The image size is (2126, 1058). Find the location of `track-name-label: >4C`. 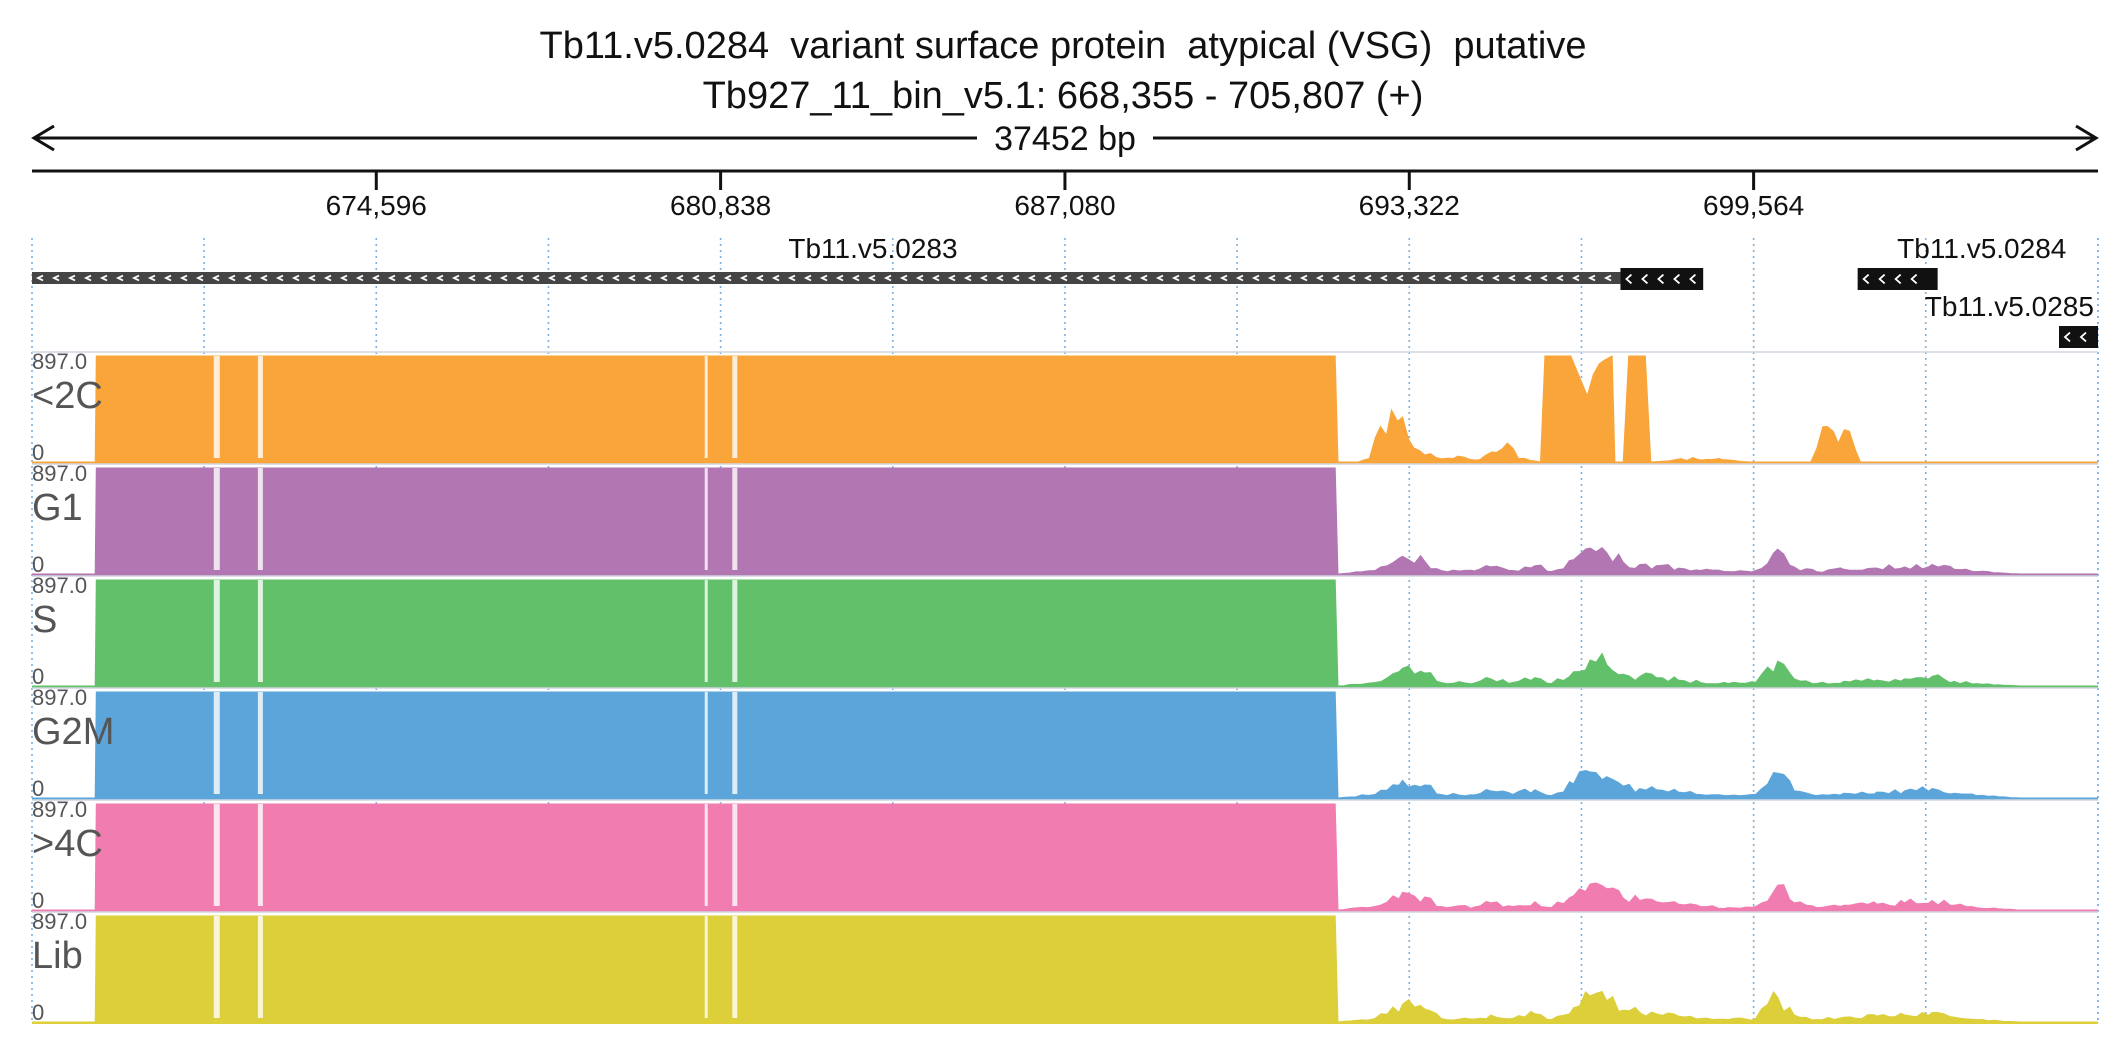

track-name-label: >4C is located at coordinates (67, 844).